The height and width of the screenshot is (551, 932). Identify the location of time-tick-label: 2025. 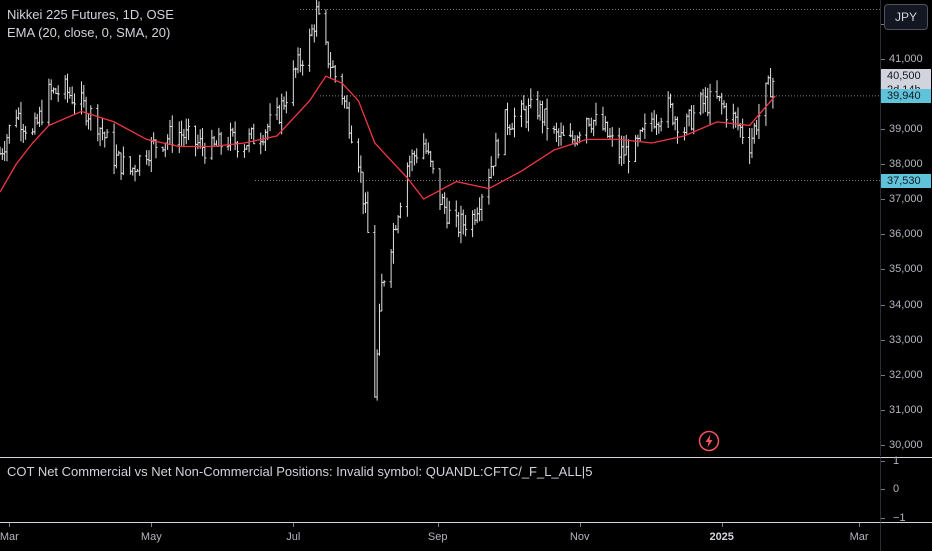
(721, 537).